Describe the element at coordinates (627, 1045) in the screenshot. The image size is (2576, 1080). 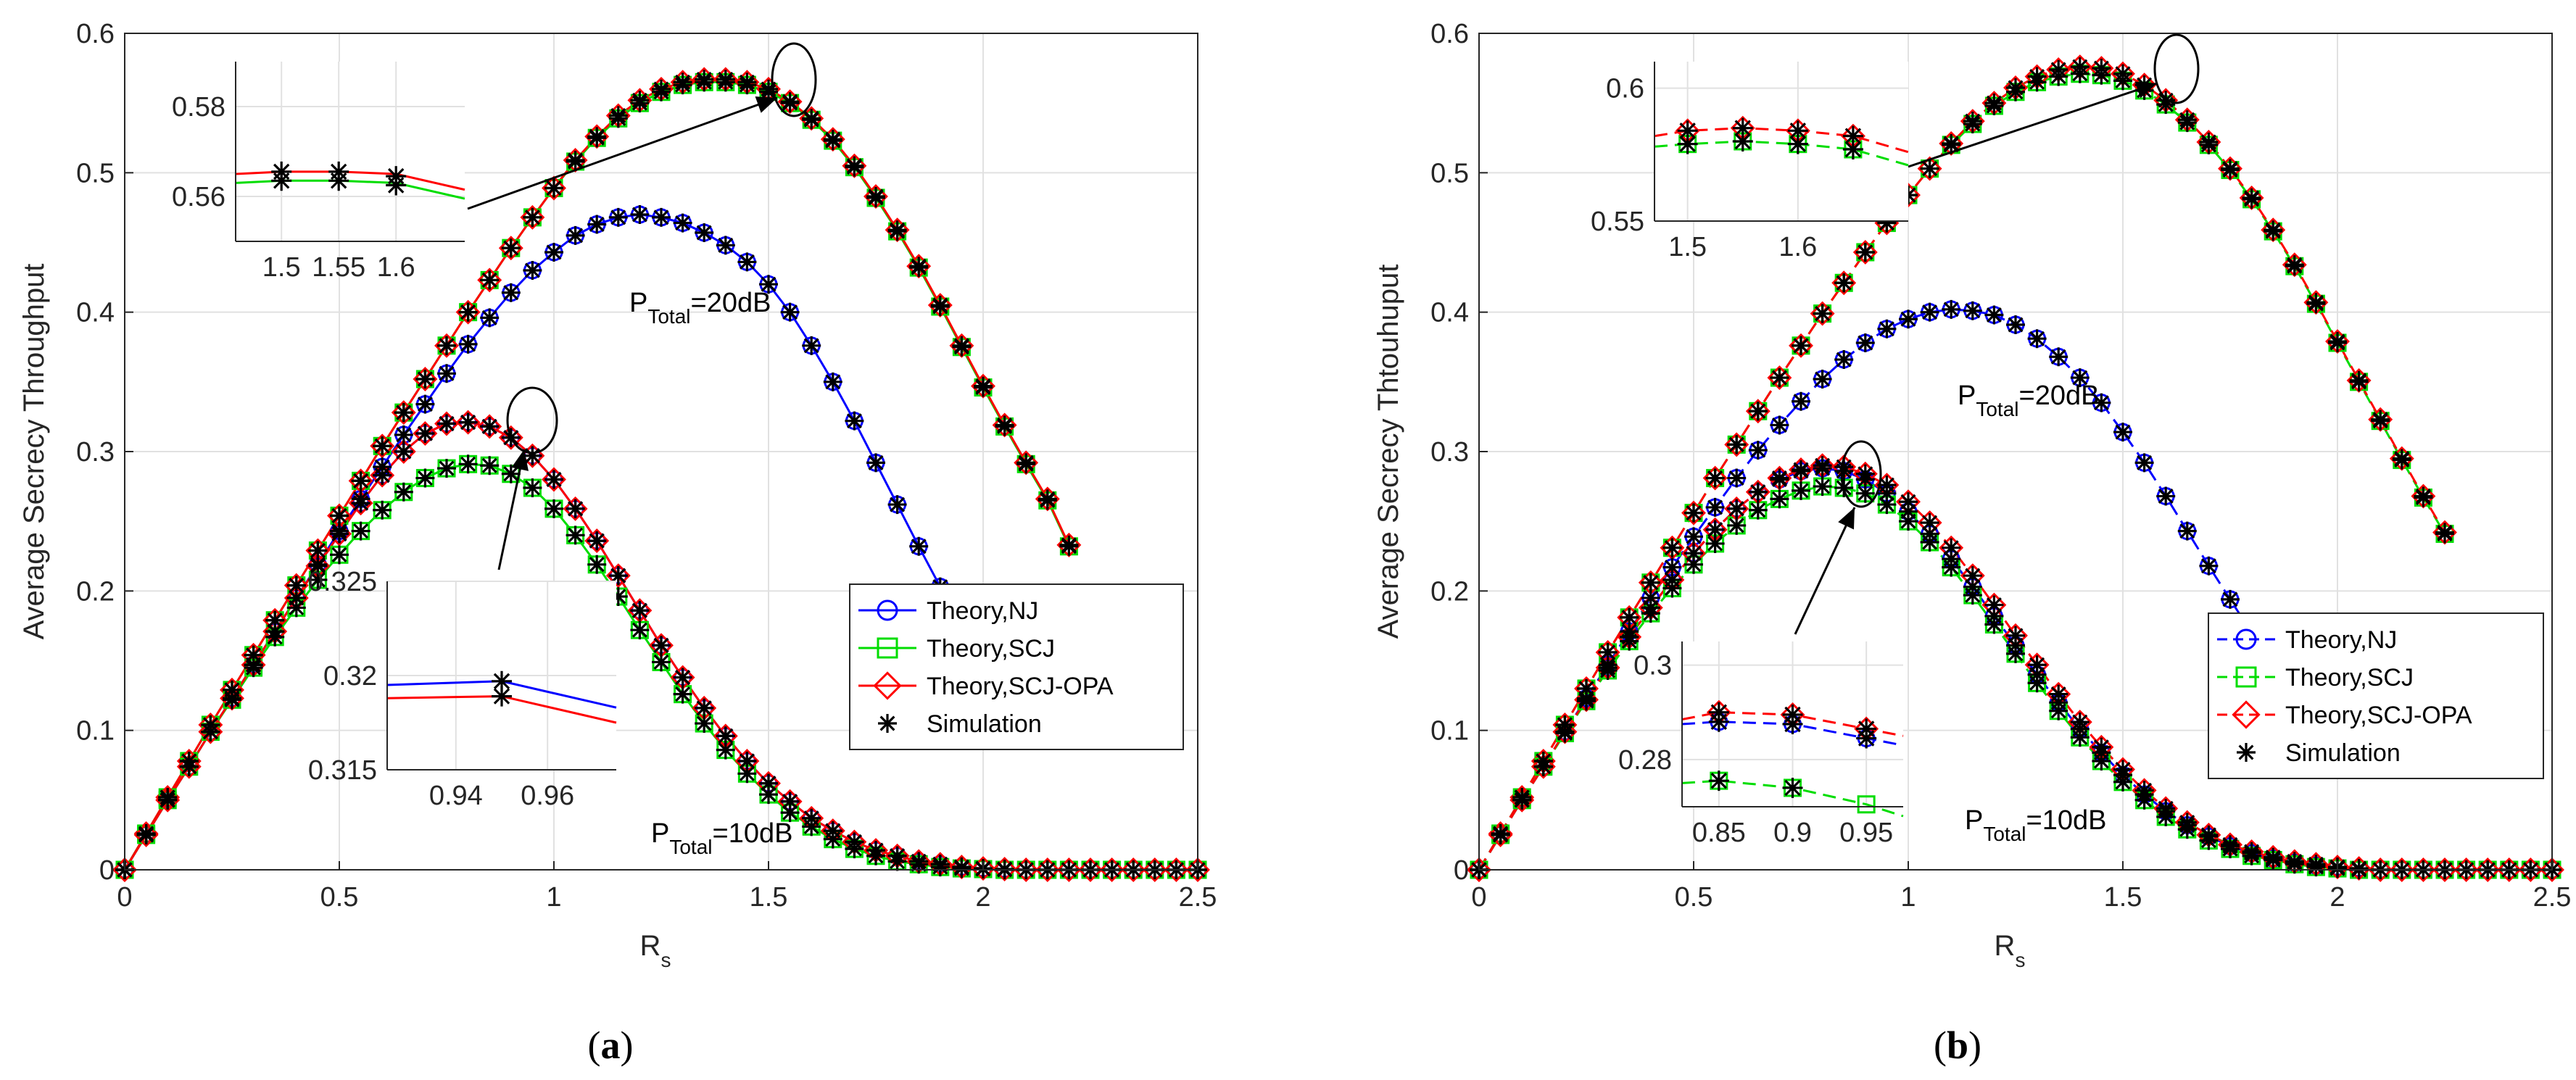
I see `subfigure-paren: )` at that location.